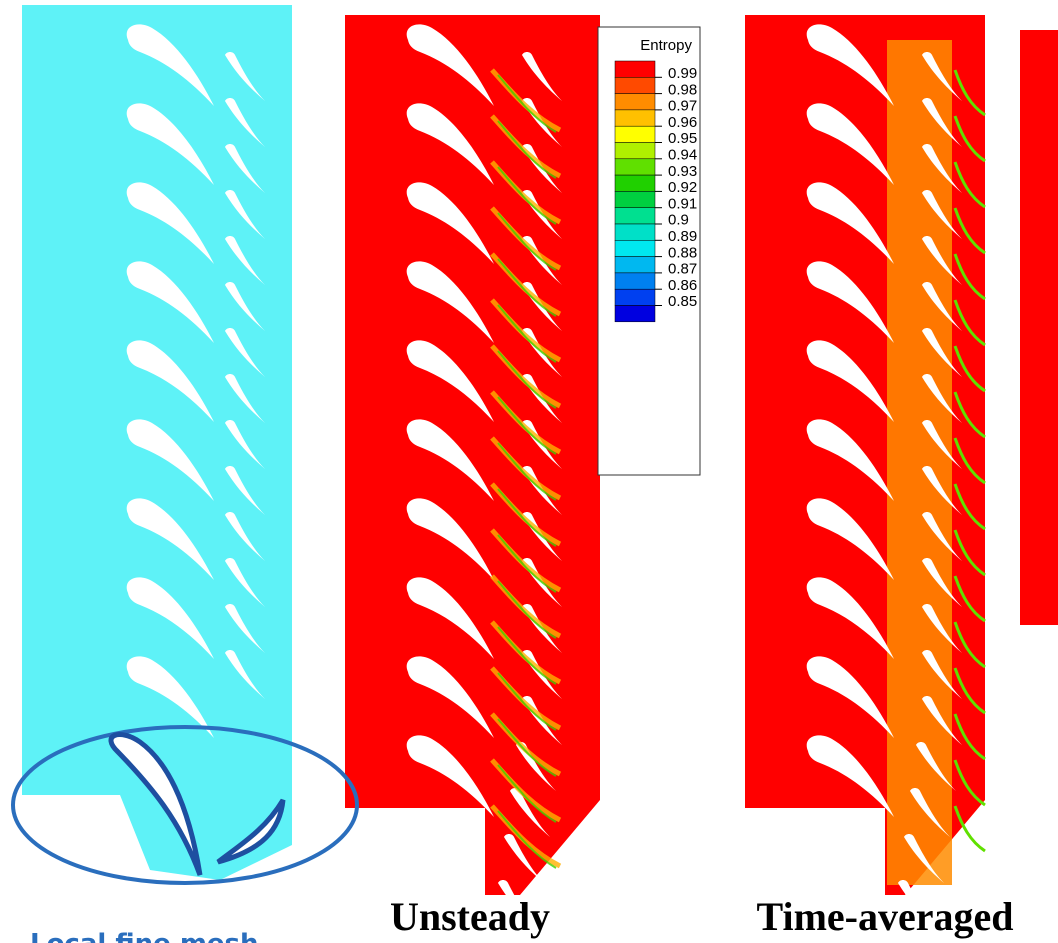 The image size is (1058, 943). What do you see at coordinates (470, 916) in the screenshot?
I see `panel-label: Unsteady` at bounding box center [470, 916].